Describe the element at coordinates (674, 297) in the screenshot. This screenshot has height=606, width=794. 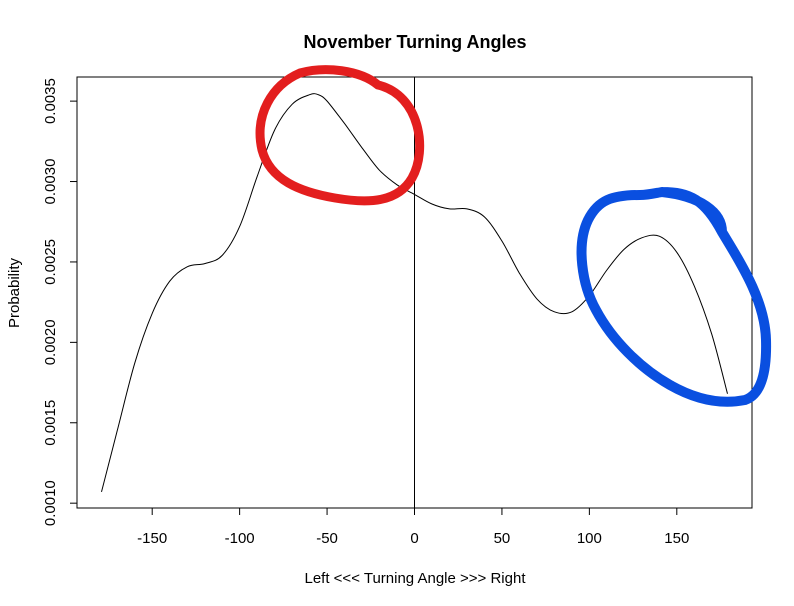
I see `blue-annotation-circle` at that location.